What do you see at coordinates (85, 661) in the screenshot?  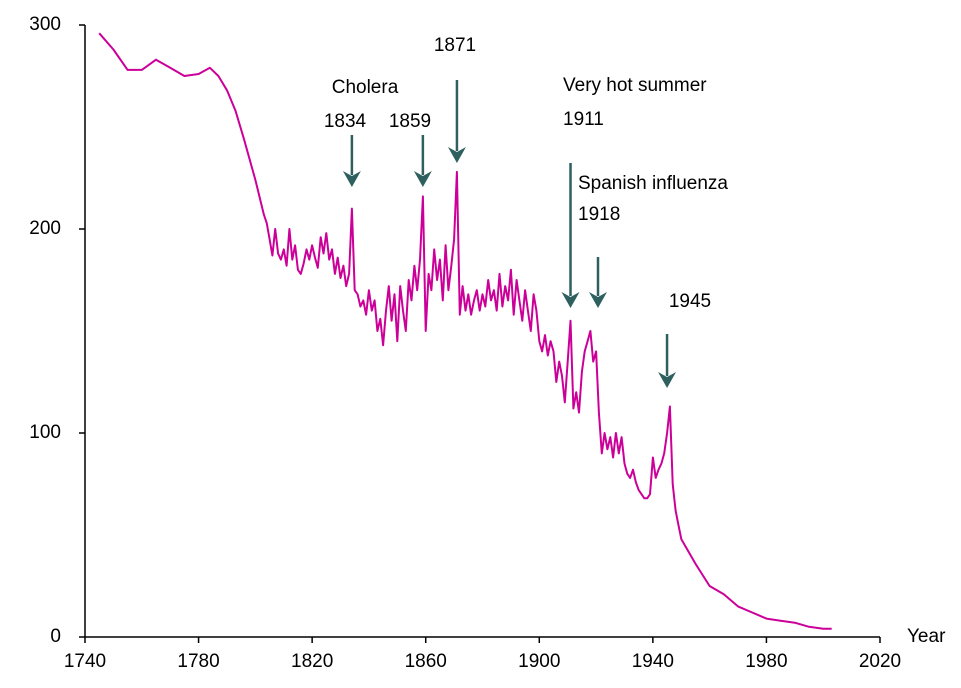 I see `x-tick-label: 1740` at bounding box center [85, 661].